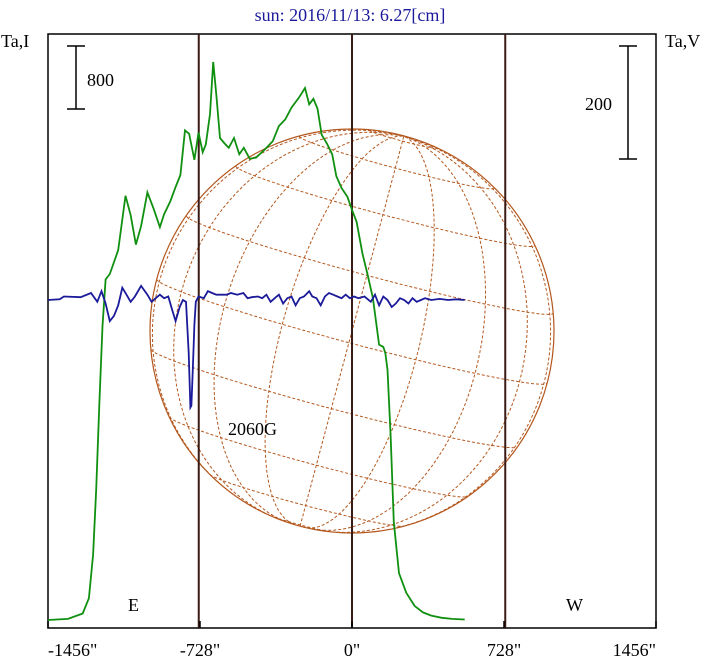 This screenshot has height=662, width=708. I want to click on series-polarization-line, so click(256, 347).